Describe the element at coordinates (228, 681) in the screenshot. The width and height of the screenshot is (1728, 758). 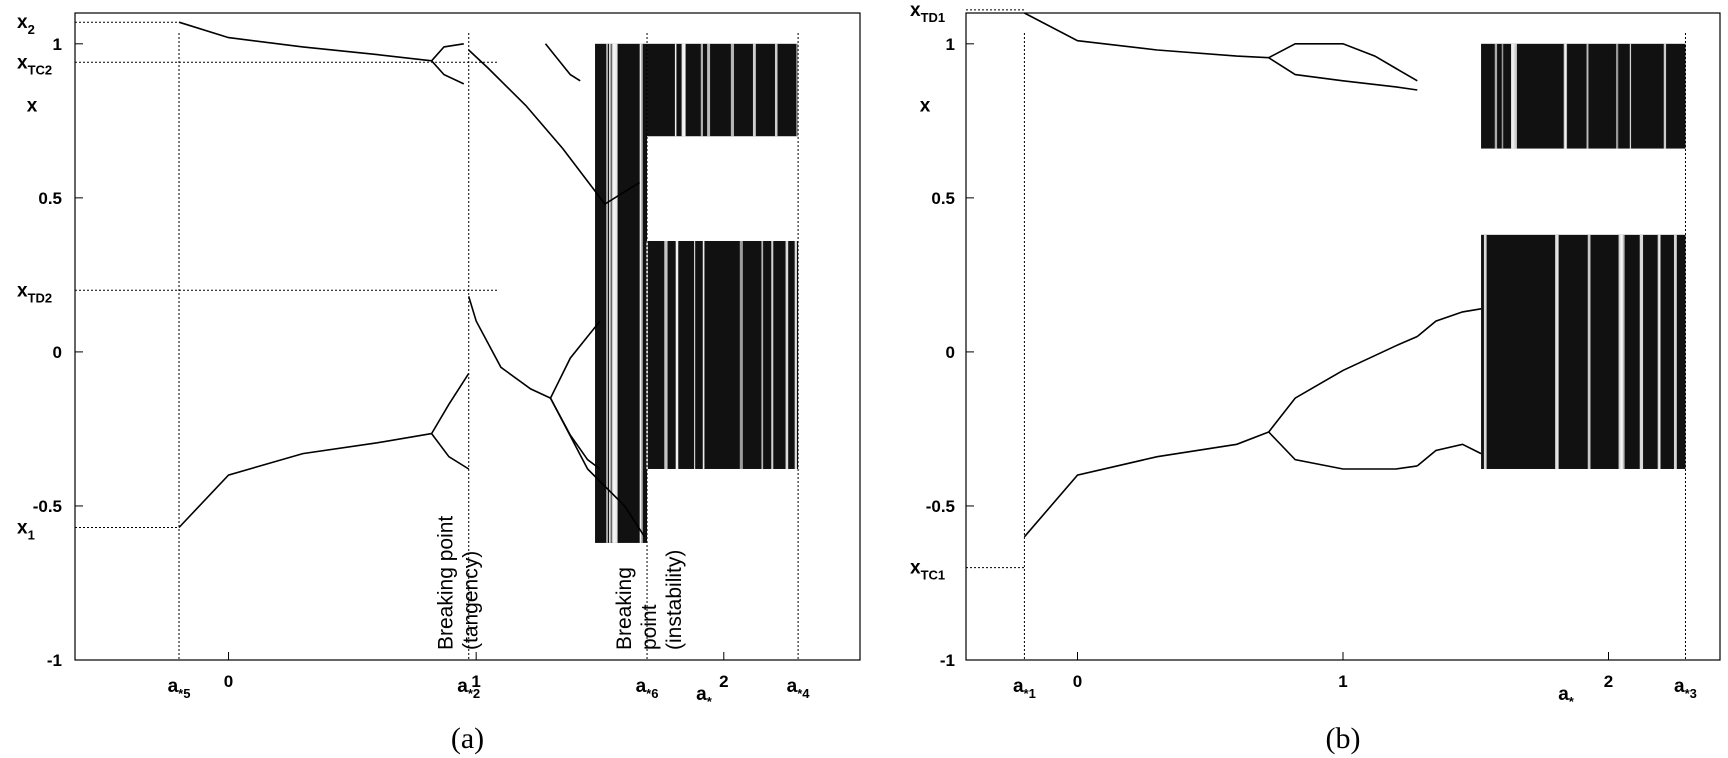
I see `panel-a-xtick-label: 0` at that location.